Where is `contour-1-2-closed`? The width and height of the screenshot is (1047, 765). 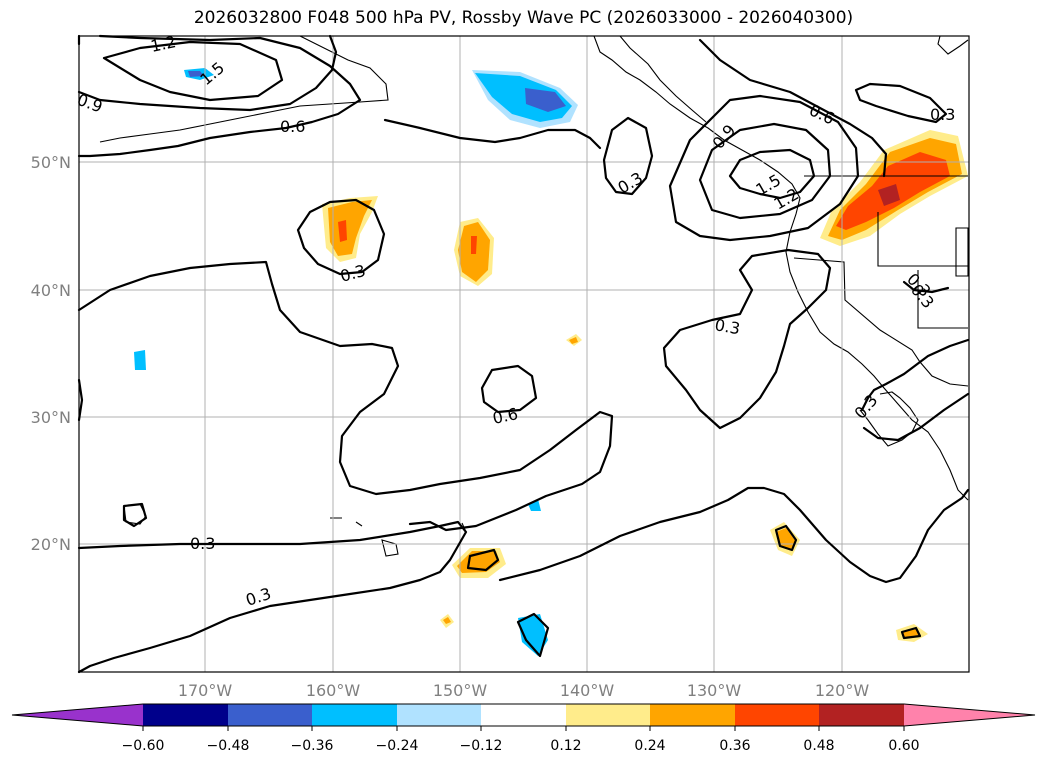 contour-1-2-closed is located at coordinates (193, 71).